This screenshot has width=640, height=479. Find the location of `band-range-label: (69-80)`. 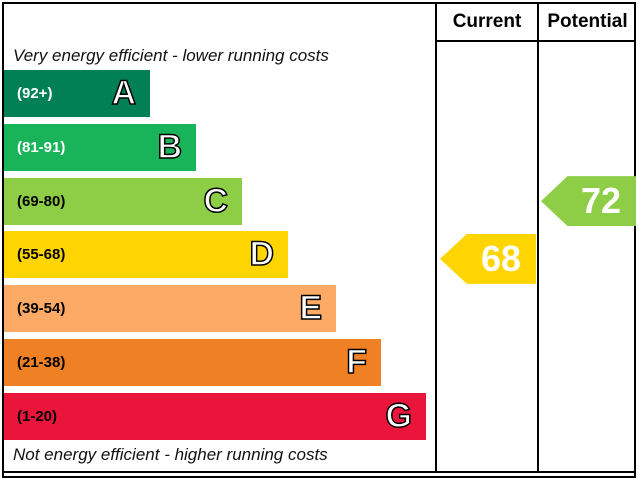

band-range-label: (69-80) is located at coordinates (41, 201).